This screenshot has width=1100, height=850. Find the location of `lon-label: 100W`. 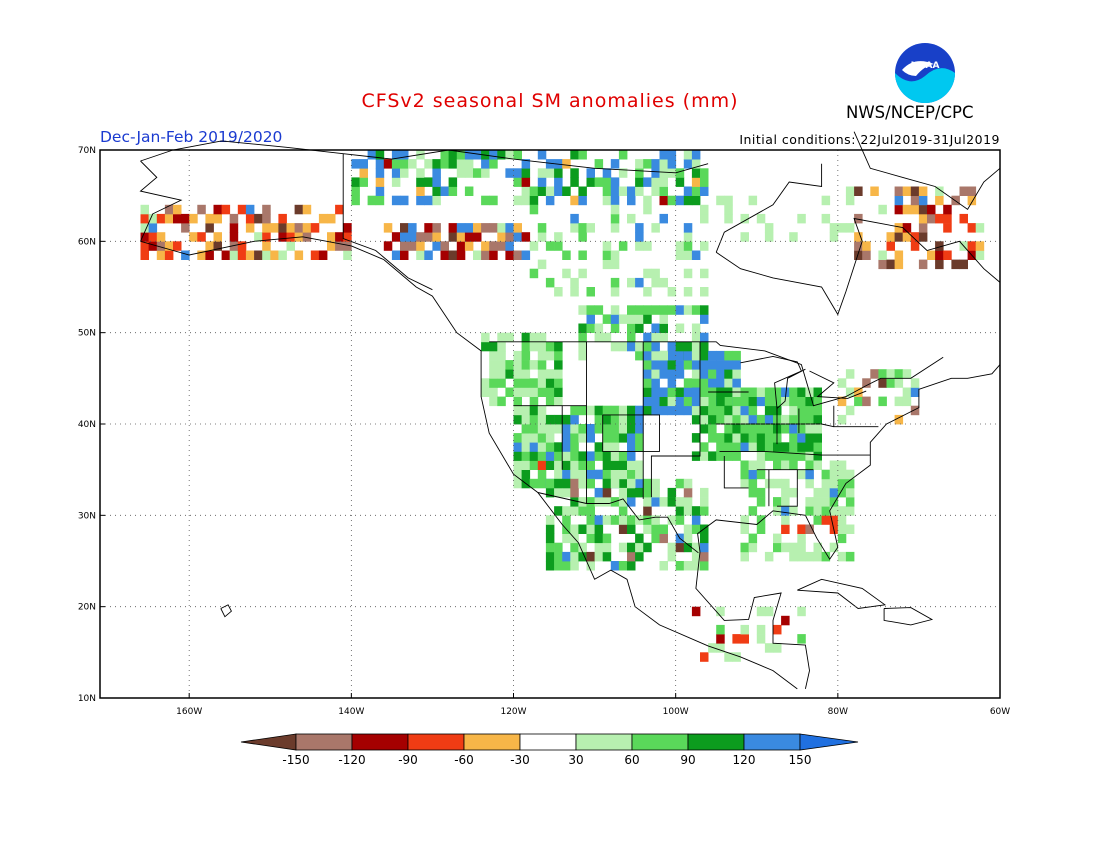

lon-label: 100W is located at coordinates (676, 712).